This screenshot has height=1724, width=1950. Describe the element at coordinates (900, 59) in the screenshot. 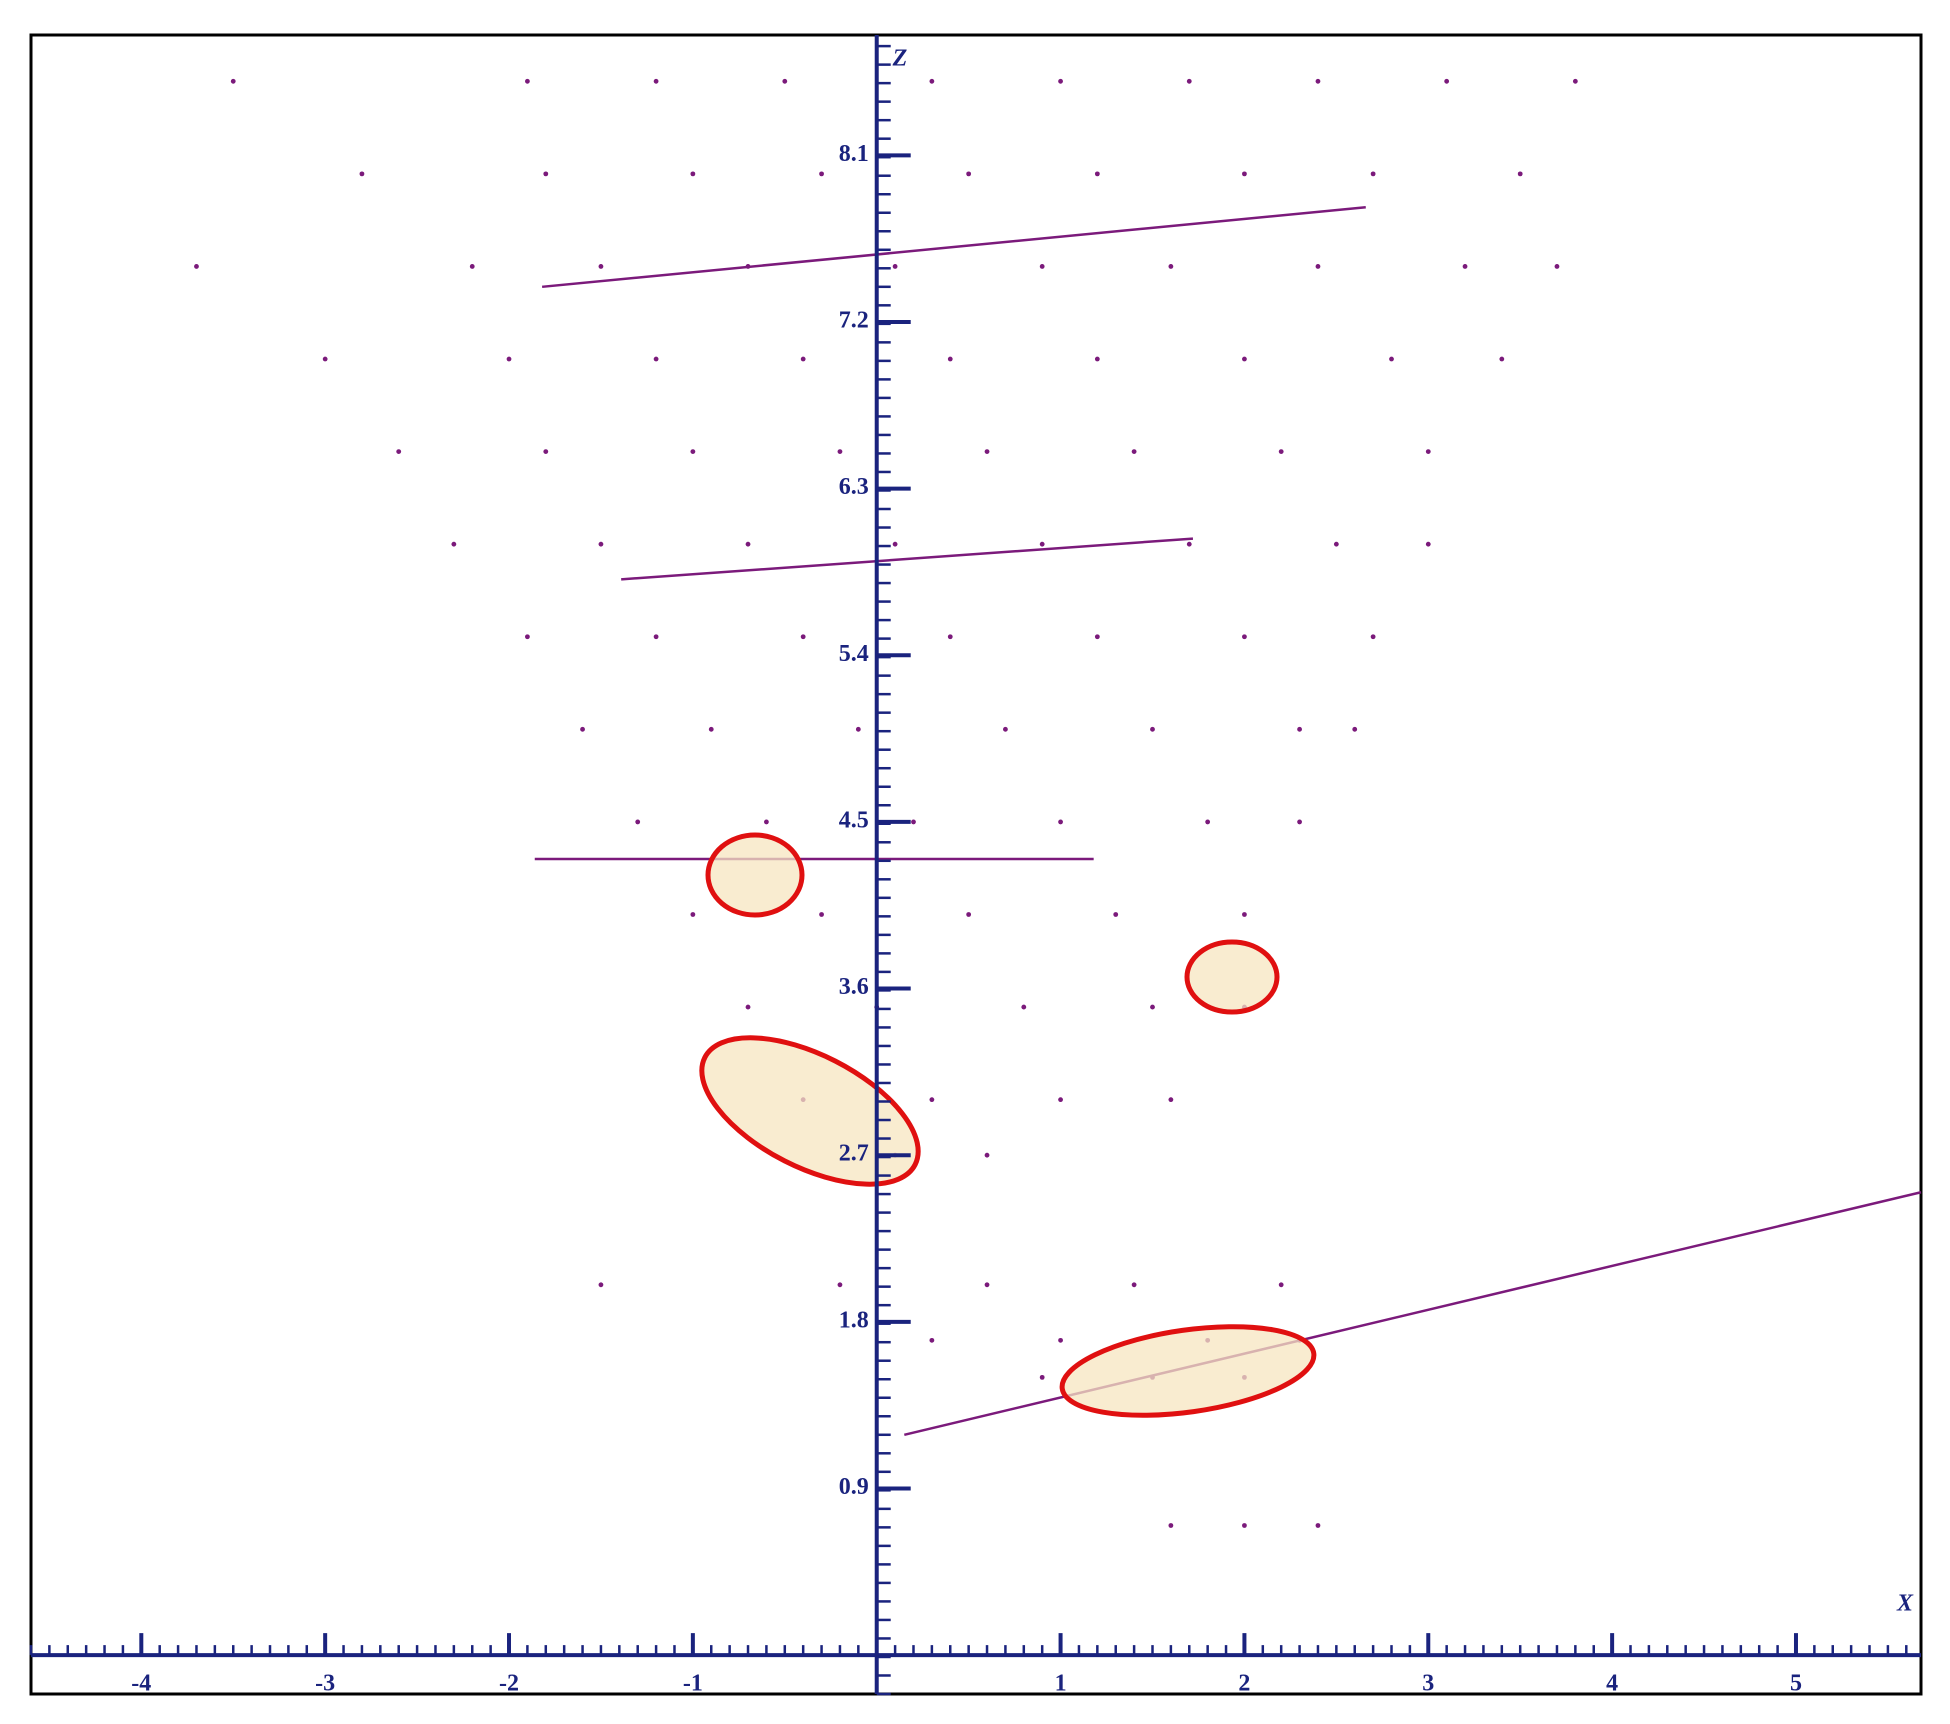

I see `y-axis-label: Z` at that location.